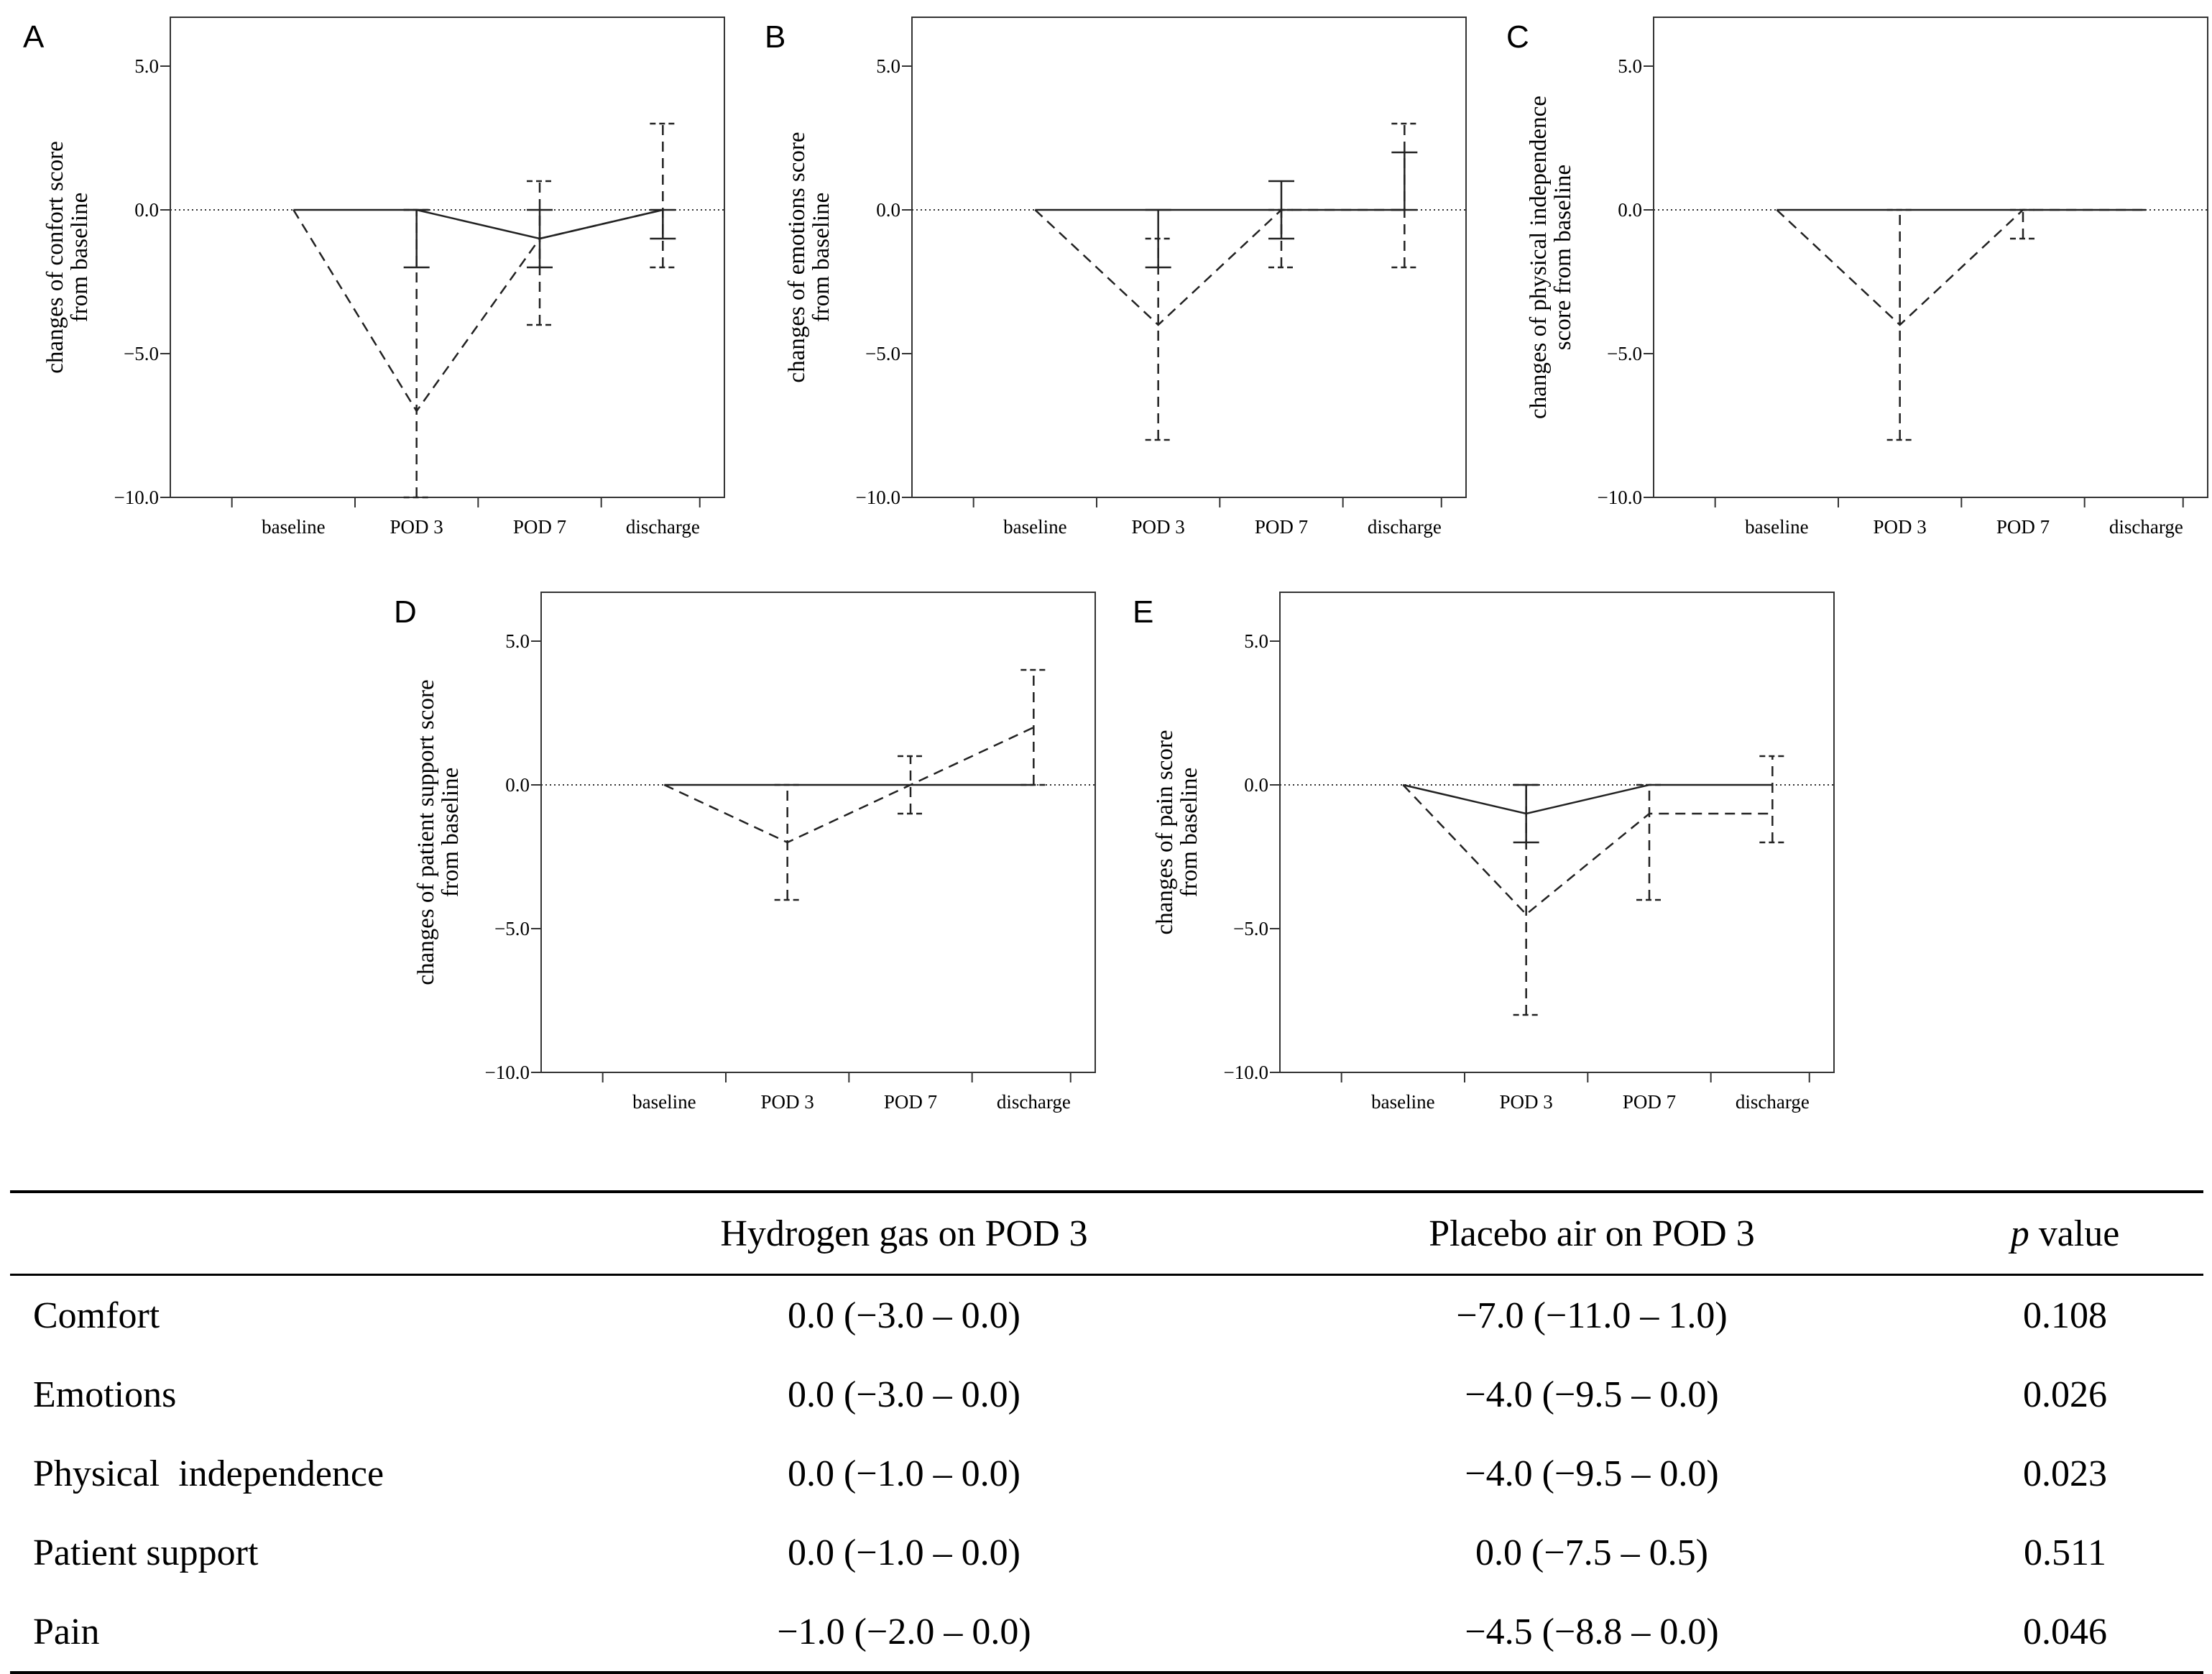 Image resolution: width=2212 pixels, height=1674 pixels. I want to click on y-axis-title: changes of patient support score, so click(426, 832).